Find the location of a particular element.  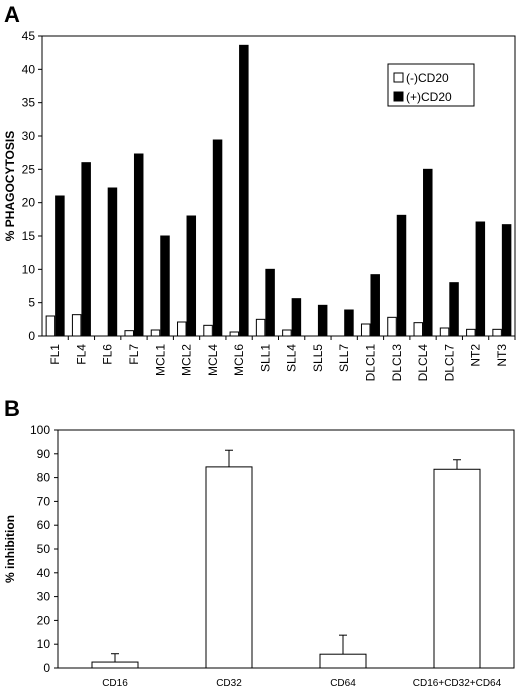

y-tick-label-b: 50 is located at coordinates (44, 549).